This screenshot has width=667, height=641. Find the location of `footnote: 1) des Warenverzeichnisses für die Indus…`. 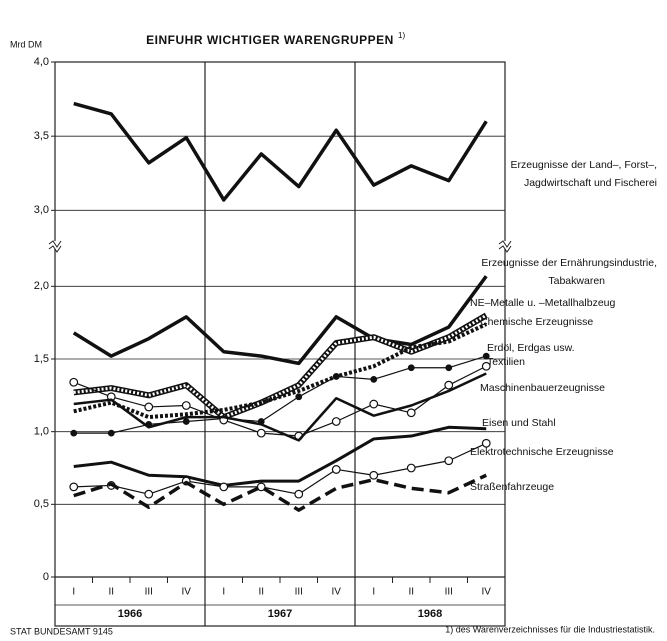

footnote: 1) des Warenverzeichnisses für die Indus… is located at coordinates (550, 629).